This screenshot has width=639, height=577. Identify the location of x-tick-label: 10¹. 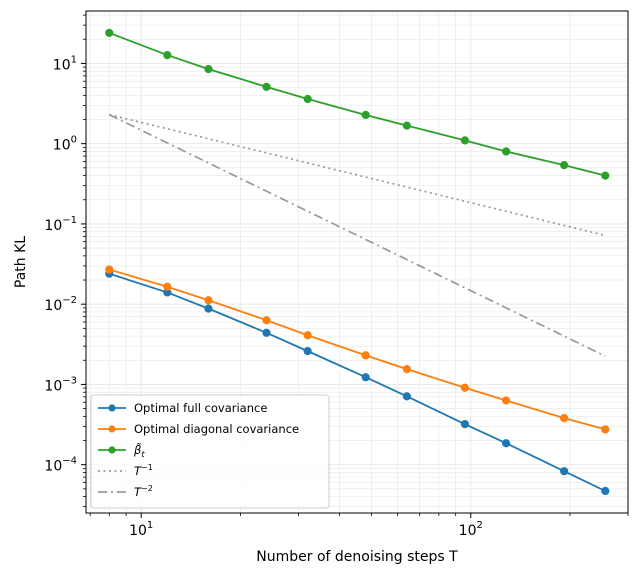
(141, 529).